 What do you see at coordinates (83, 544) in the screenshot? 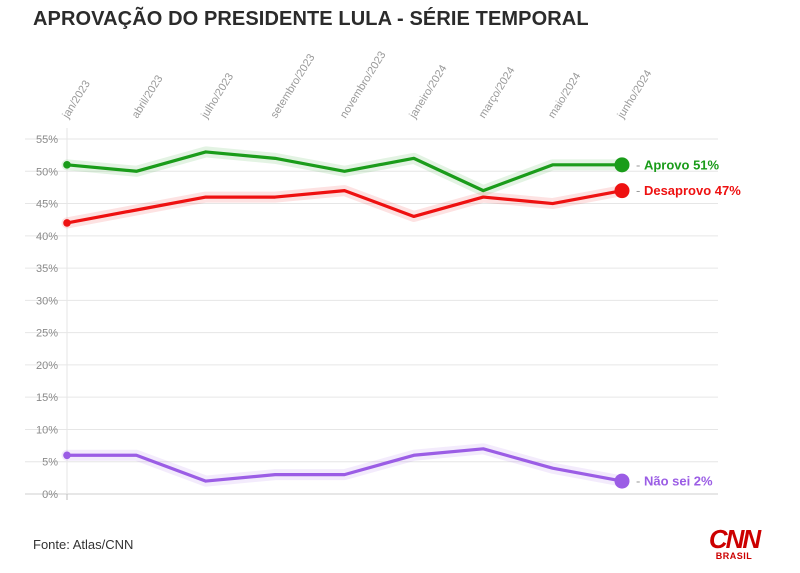
I see `source-note: Fonte: Atlas/CNN` at bounding box center [83, 544].